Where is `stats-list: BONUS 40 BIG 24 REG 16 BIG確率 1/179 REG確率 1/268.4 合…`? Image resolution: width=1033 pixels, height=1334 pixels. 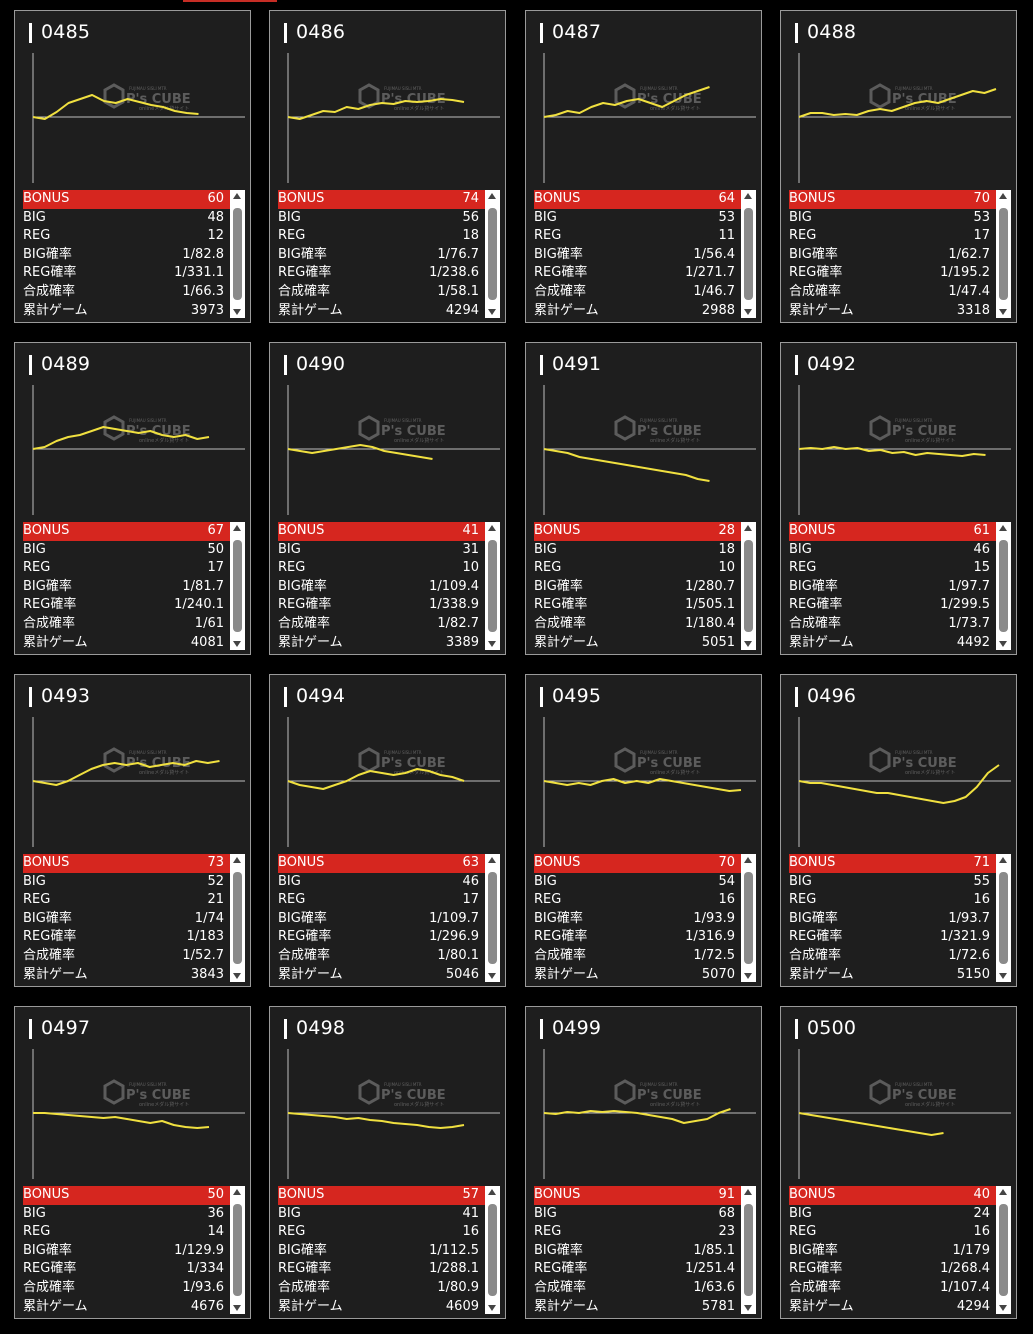 stats-list: BONUS 40 BIG 24 REG 16 BIG確率 1/179 REG確率 1/268.4 合… is located at coordinates (892, 1250).